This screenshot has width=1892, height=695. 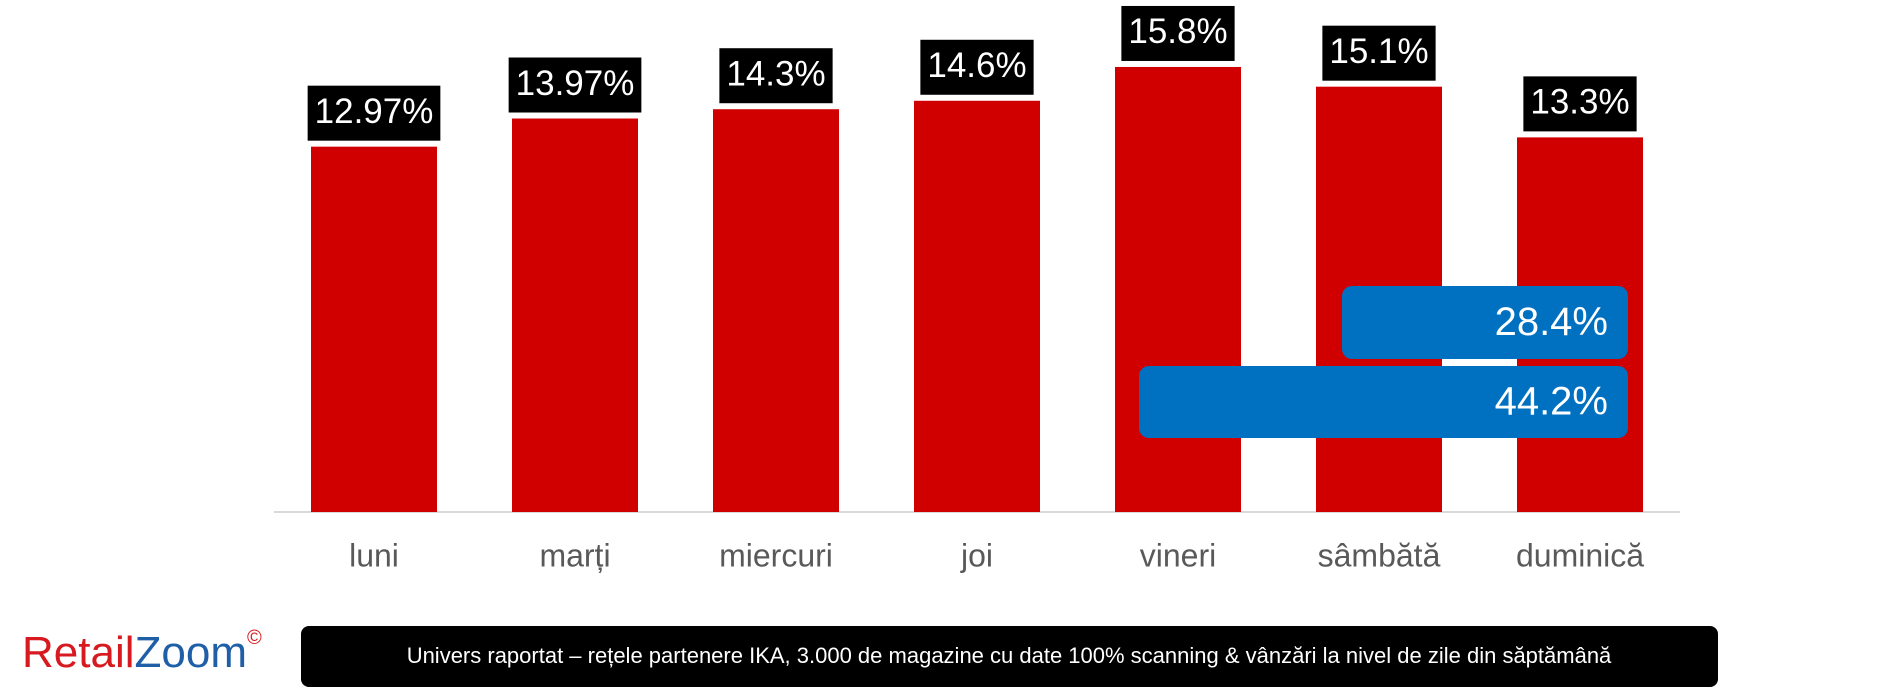 I want to click on annotation-label: 28.4%, so click(x=1551, y=322).